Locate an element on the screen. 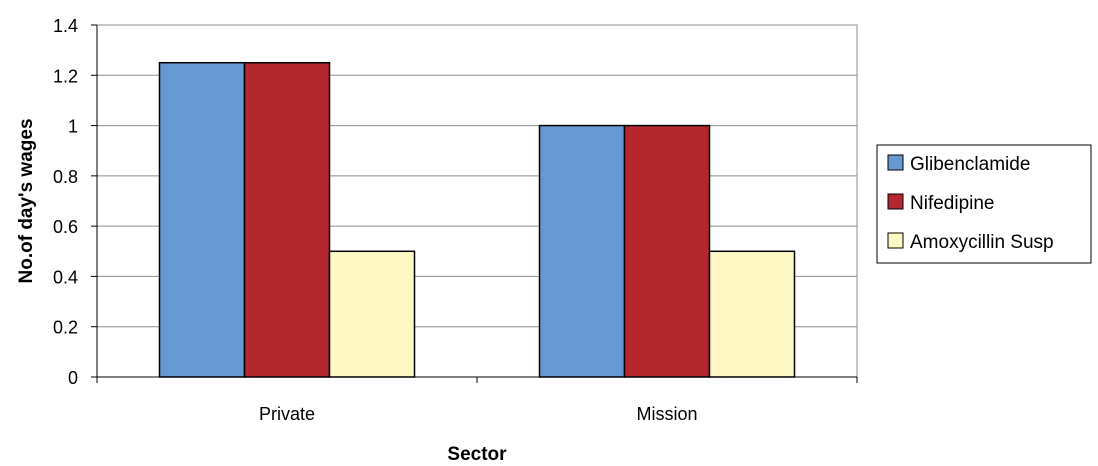 This screenshot has width=1098, height=466. x-tick-label: Mission is located at coordinates (666, 414).